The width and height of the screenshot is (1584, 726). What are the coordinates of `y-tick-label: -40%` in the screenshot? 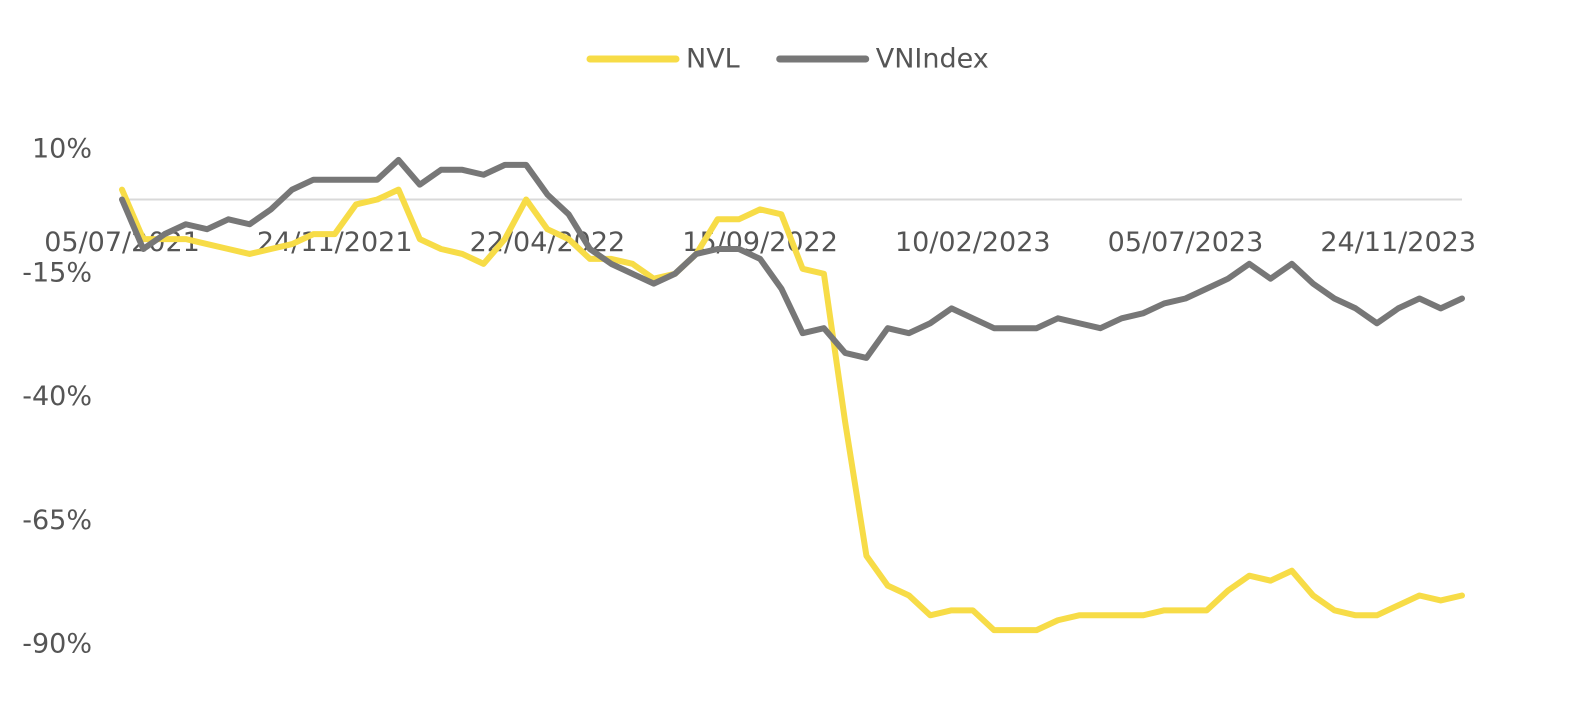 It's located at (57, 396).